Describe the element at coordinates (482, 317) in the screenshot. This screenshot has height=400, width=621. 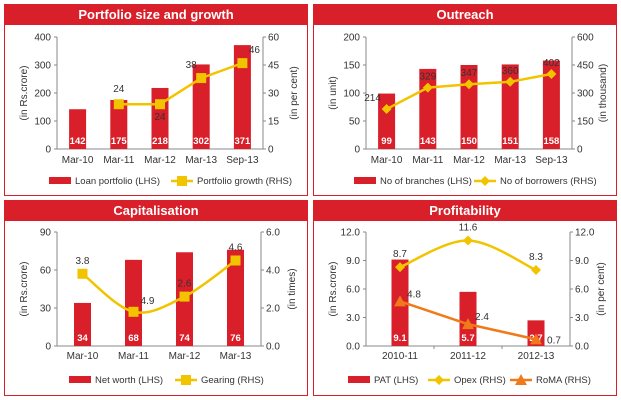
I see `line-value-label: 2.4` at that location.